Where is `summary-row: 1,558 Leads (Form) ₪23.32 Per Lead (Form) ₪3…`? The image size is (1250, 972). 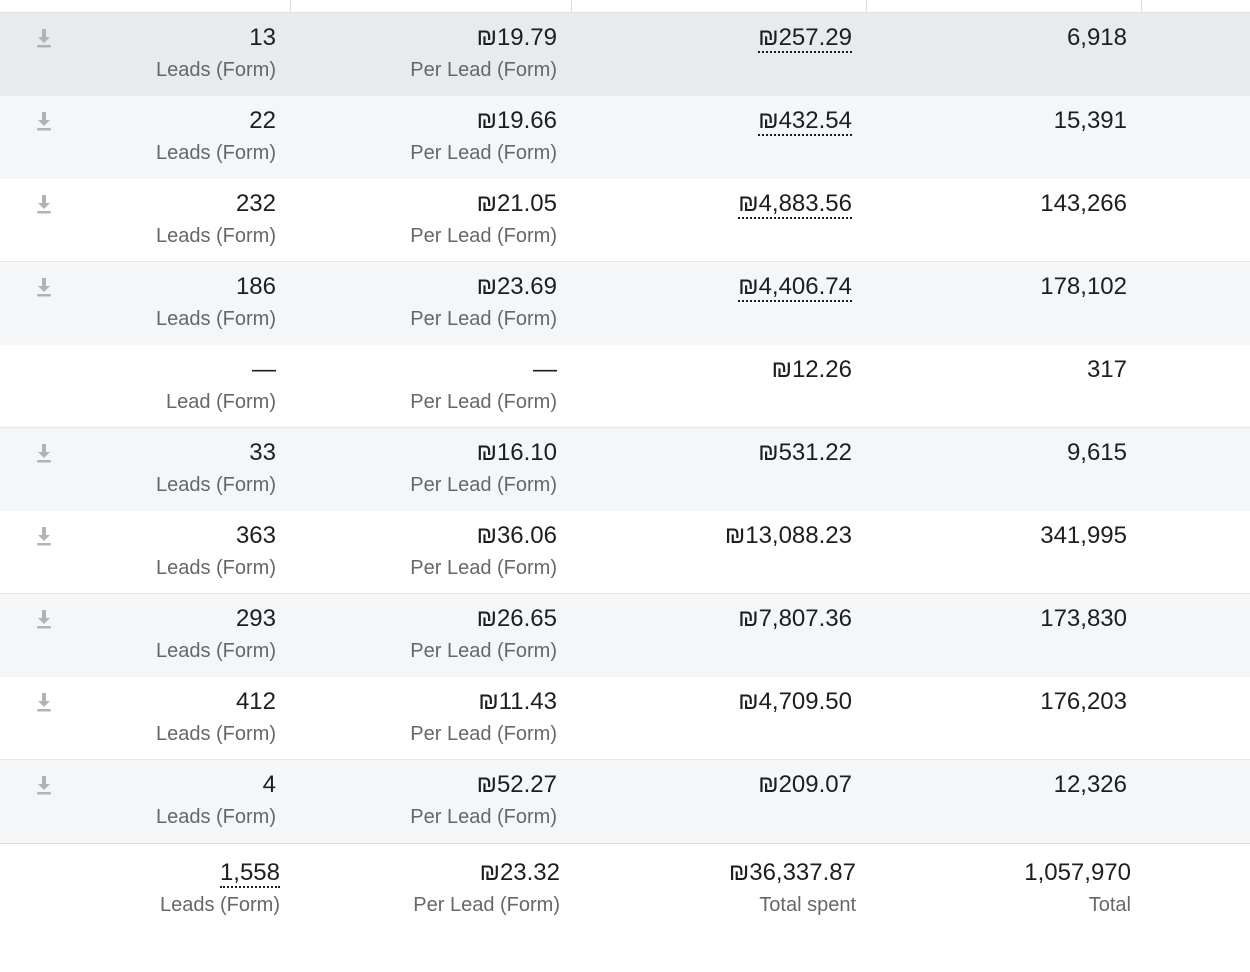 summary-row: 1,558 Leads (Form) ₪23.32 Per Lead (Form) ₪3… is located at coordinates (625, 907).